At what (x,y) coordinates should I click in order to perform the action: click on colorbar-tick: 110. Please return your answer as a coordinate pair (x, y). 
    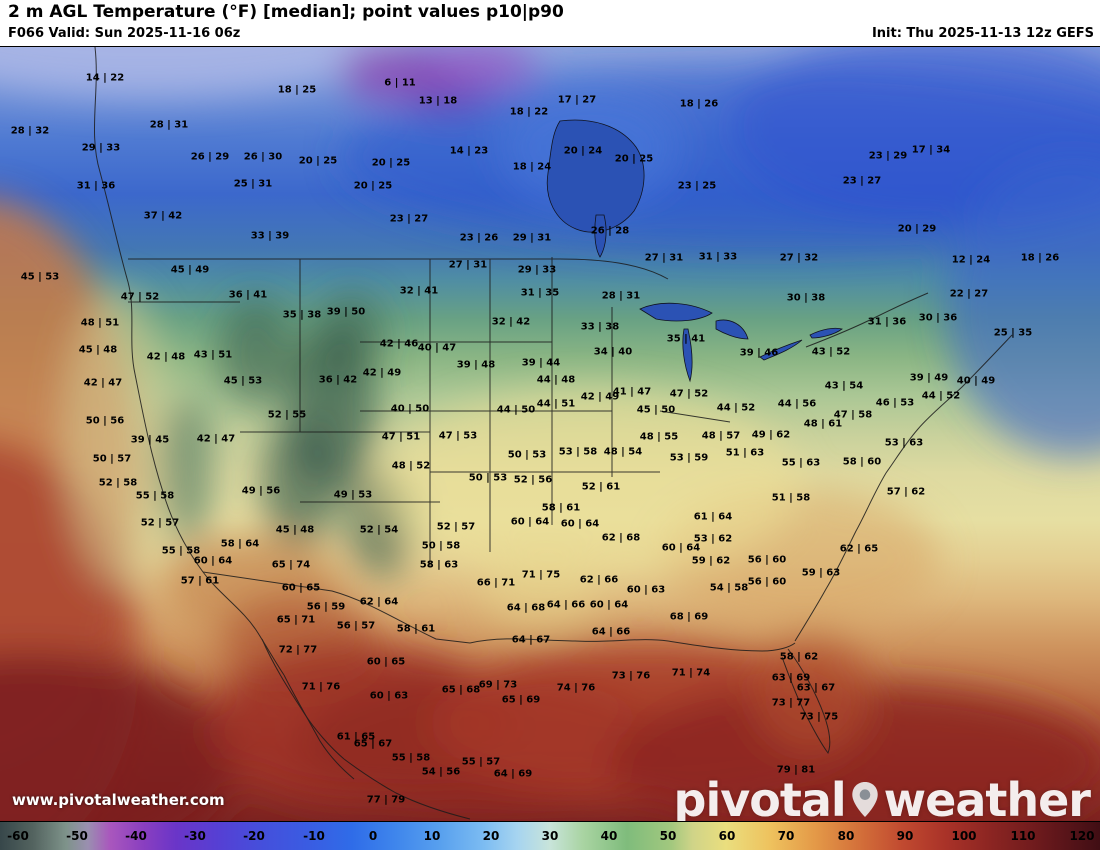
    Looking at the image, I should click on (1023, 836).